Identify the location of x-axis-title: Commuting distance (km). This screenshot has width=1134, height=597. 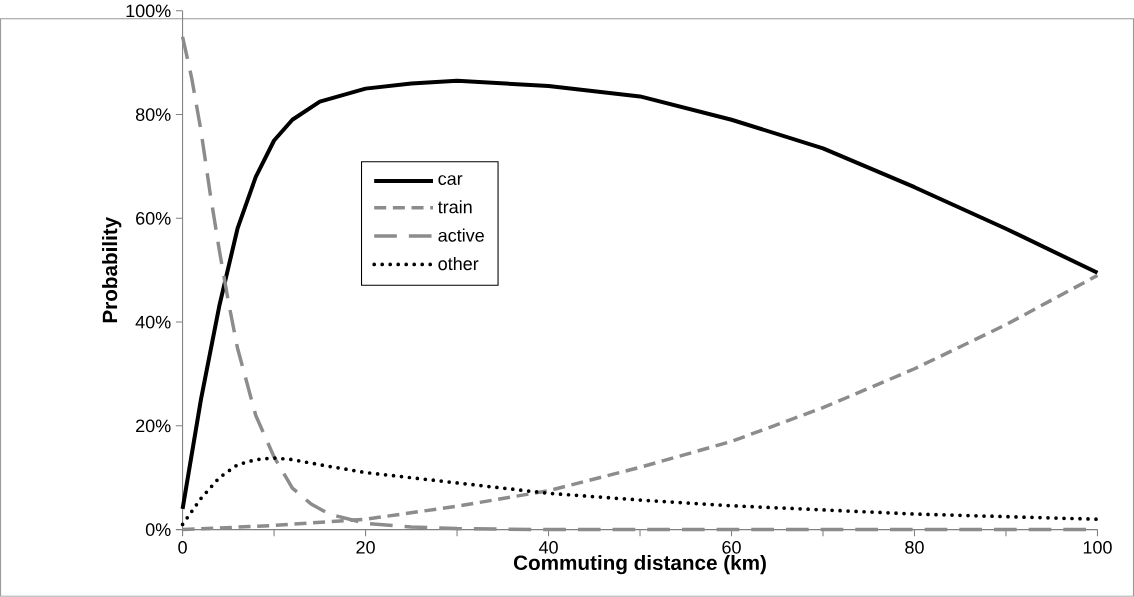
(639, 564).